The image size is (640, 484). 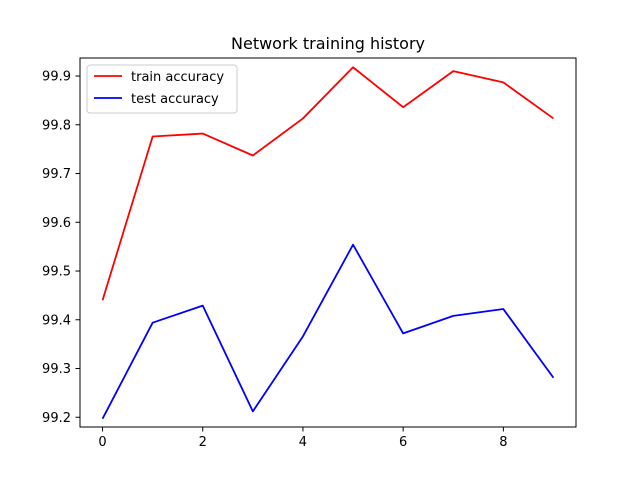 I want to click on y-tick-label: 99.6, so click(x=56, y=223).